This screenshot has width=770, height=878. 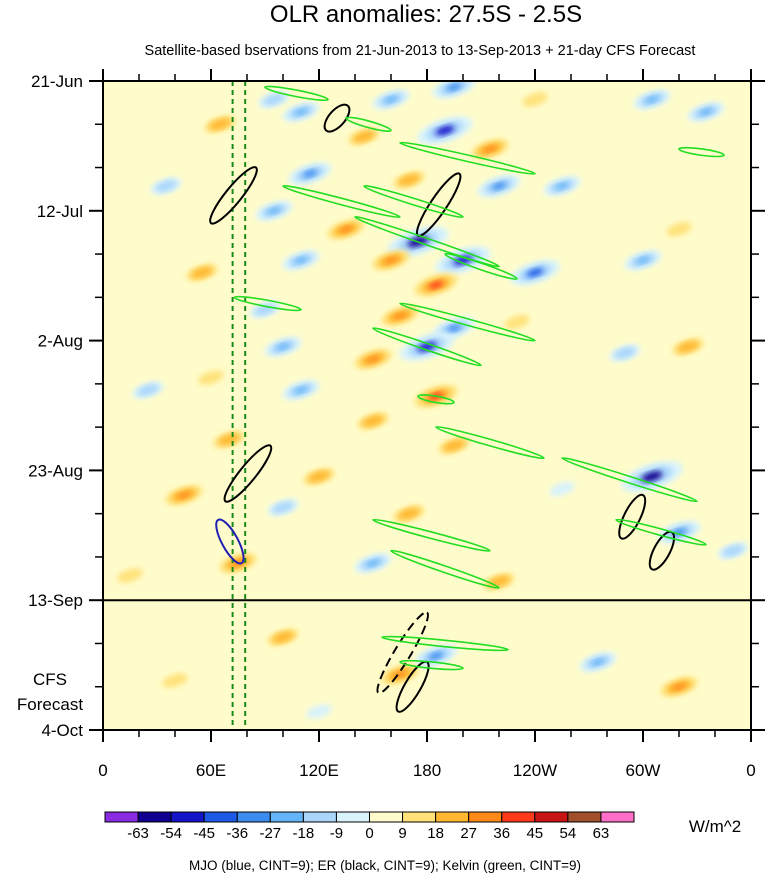 What do you see at coordinates (715, 826) in the screenshot?
I see `colorbar-unit: W/m^2` at bounding box center [715, 826].